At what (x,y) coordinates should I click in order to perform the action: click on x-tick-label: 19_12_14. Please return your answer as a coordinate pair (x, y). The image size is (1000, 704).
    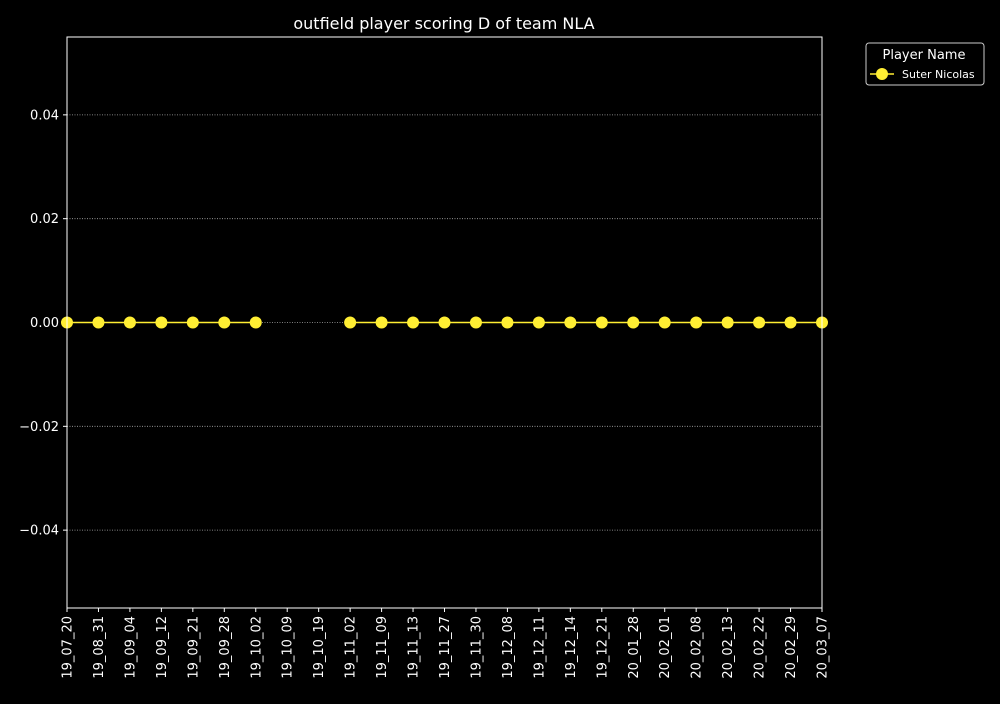
    Looking at the image, I should click on (571, 647).